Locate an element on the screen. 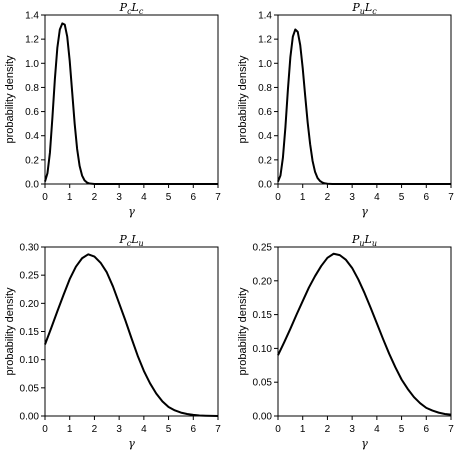  chart-title: PcLu is located at coordinates (130, 240).